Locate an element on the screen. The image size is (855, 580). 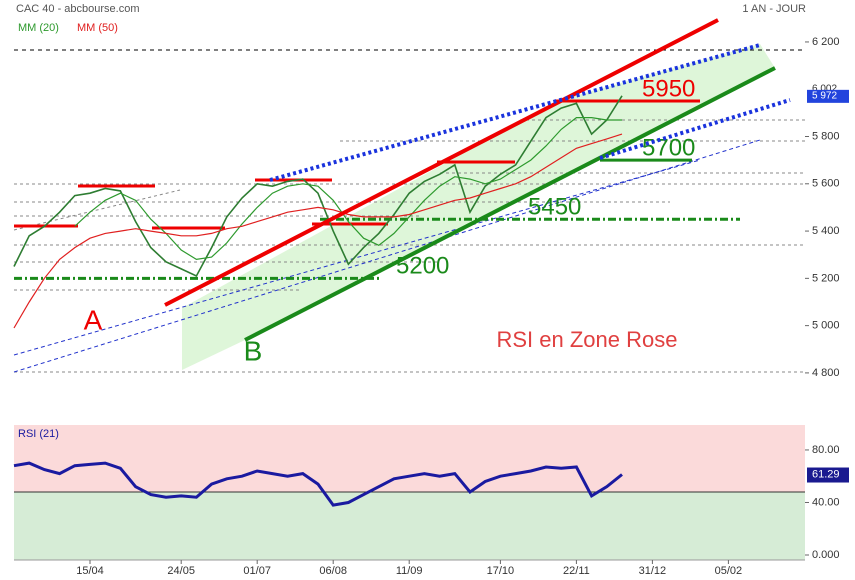
rsi-title: RSI (21) is located at coordinates (38, 434).